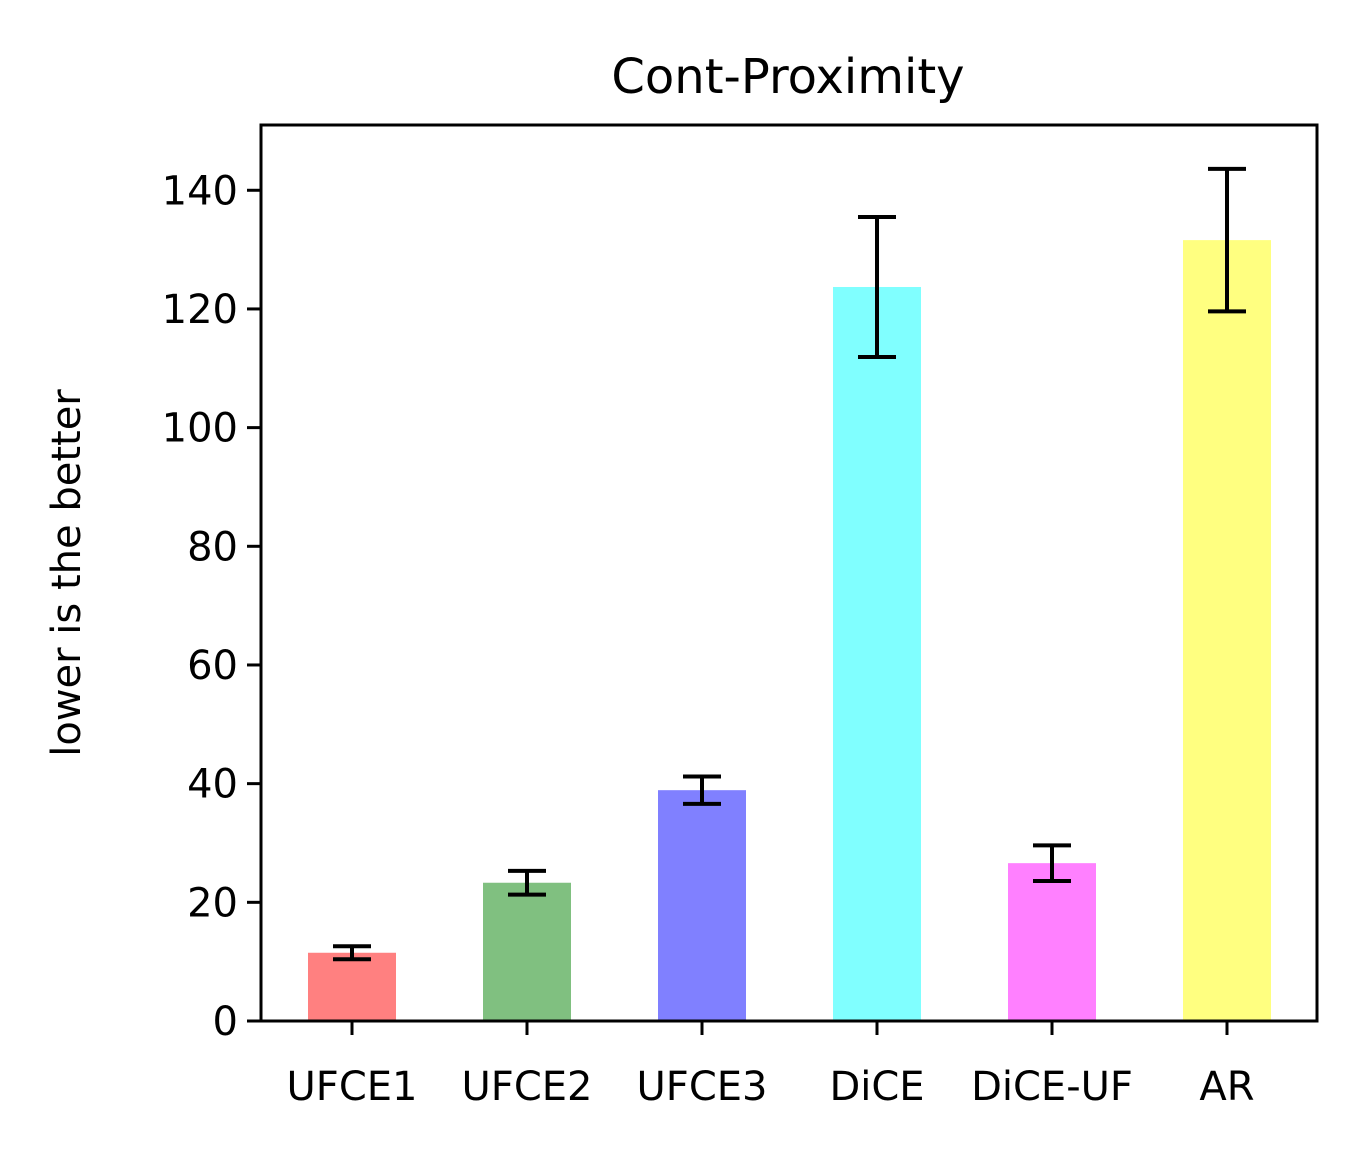 The height and width of the screenshot is (1154, 1358). Describe the element at coordinates (787, 77) in the screenshot. I see `chart-title: Cont-Proximity` at that location.